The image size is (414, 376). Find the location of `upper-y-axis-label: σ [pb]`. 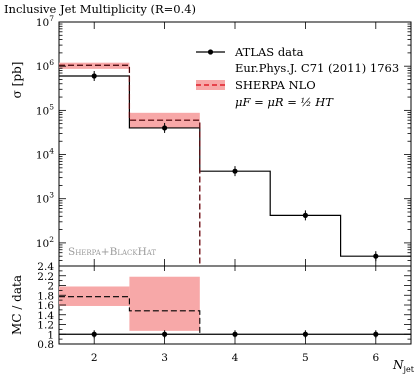

upper-y-axis-label: σ [pb] is located at coordinates (17, 80).